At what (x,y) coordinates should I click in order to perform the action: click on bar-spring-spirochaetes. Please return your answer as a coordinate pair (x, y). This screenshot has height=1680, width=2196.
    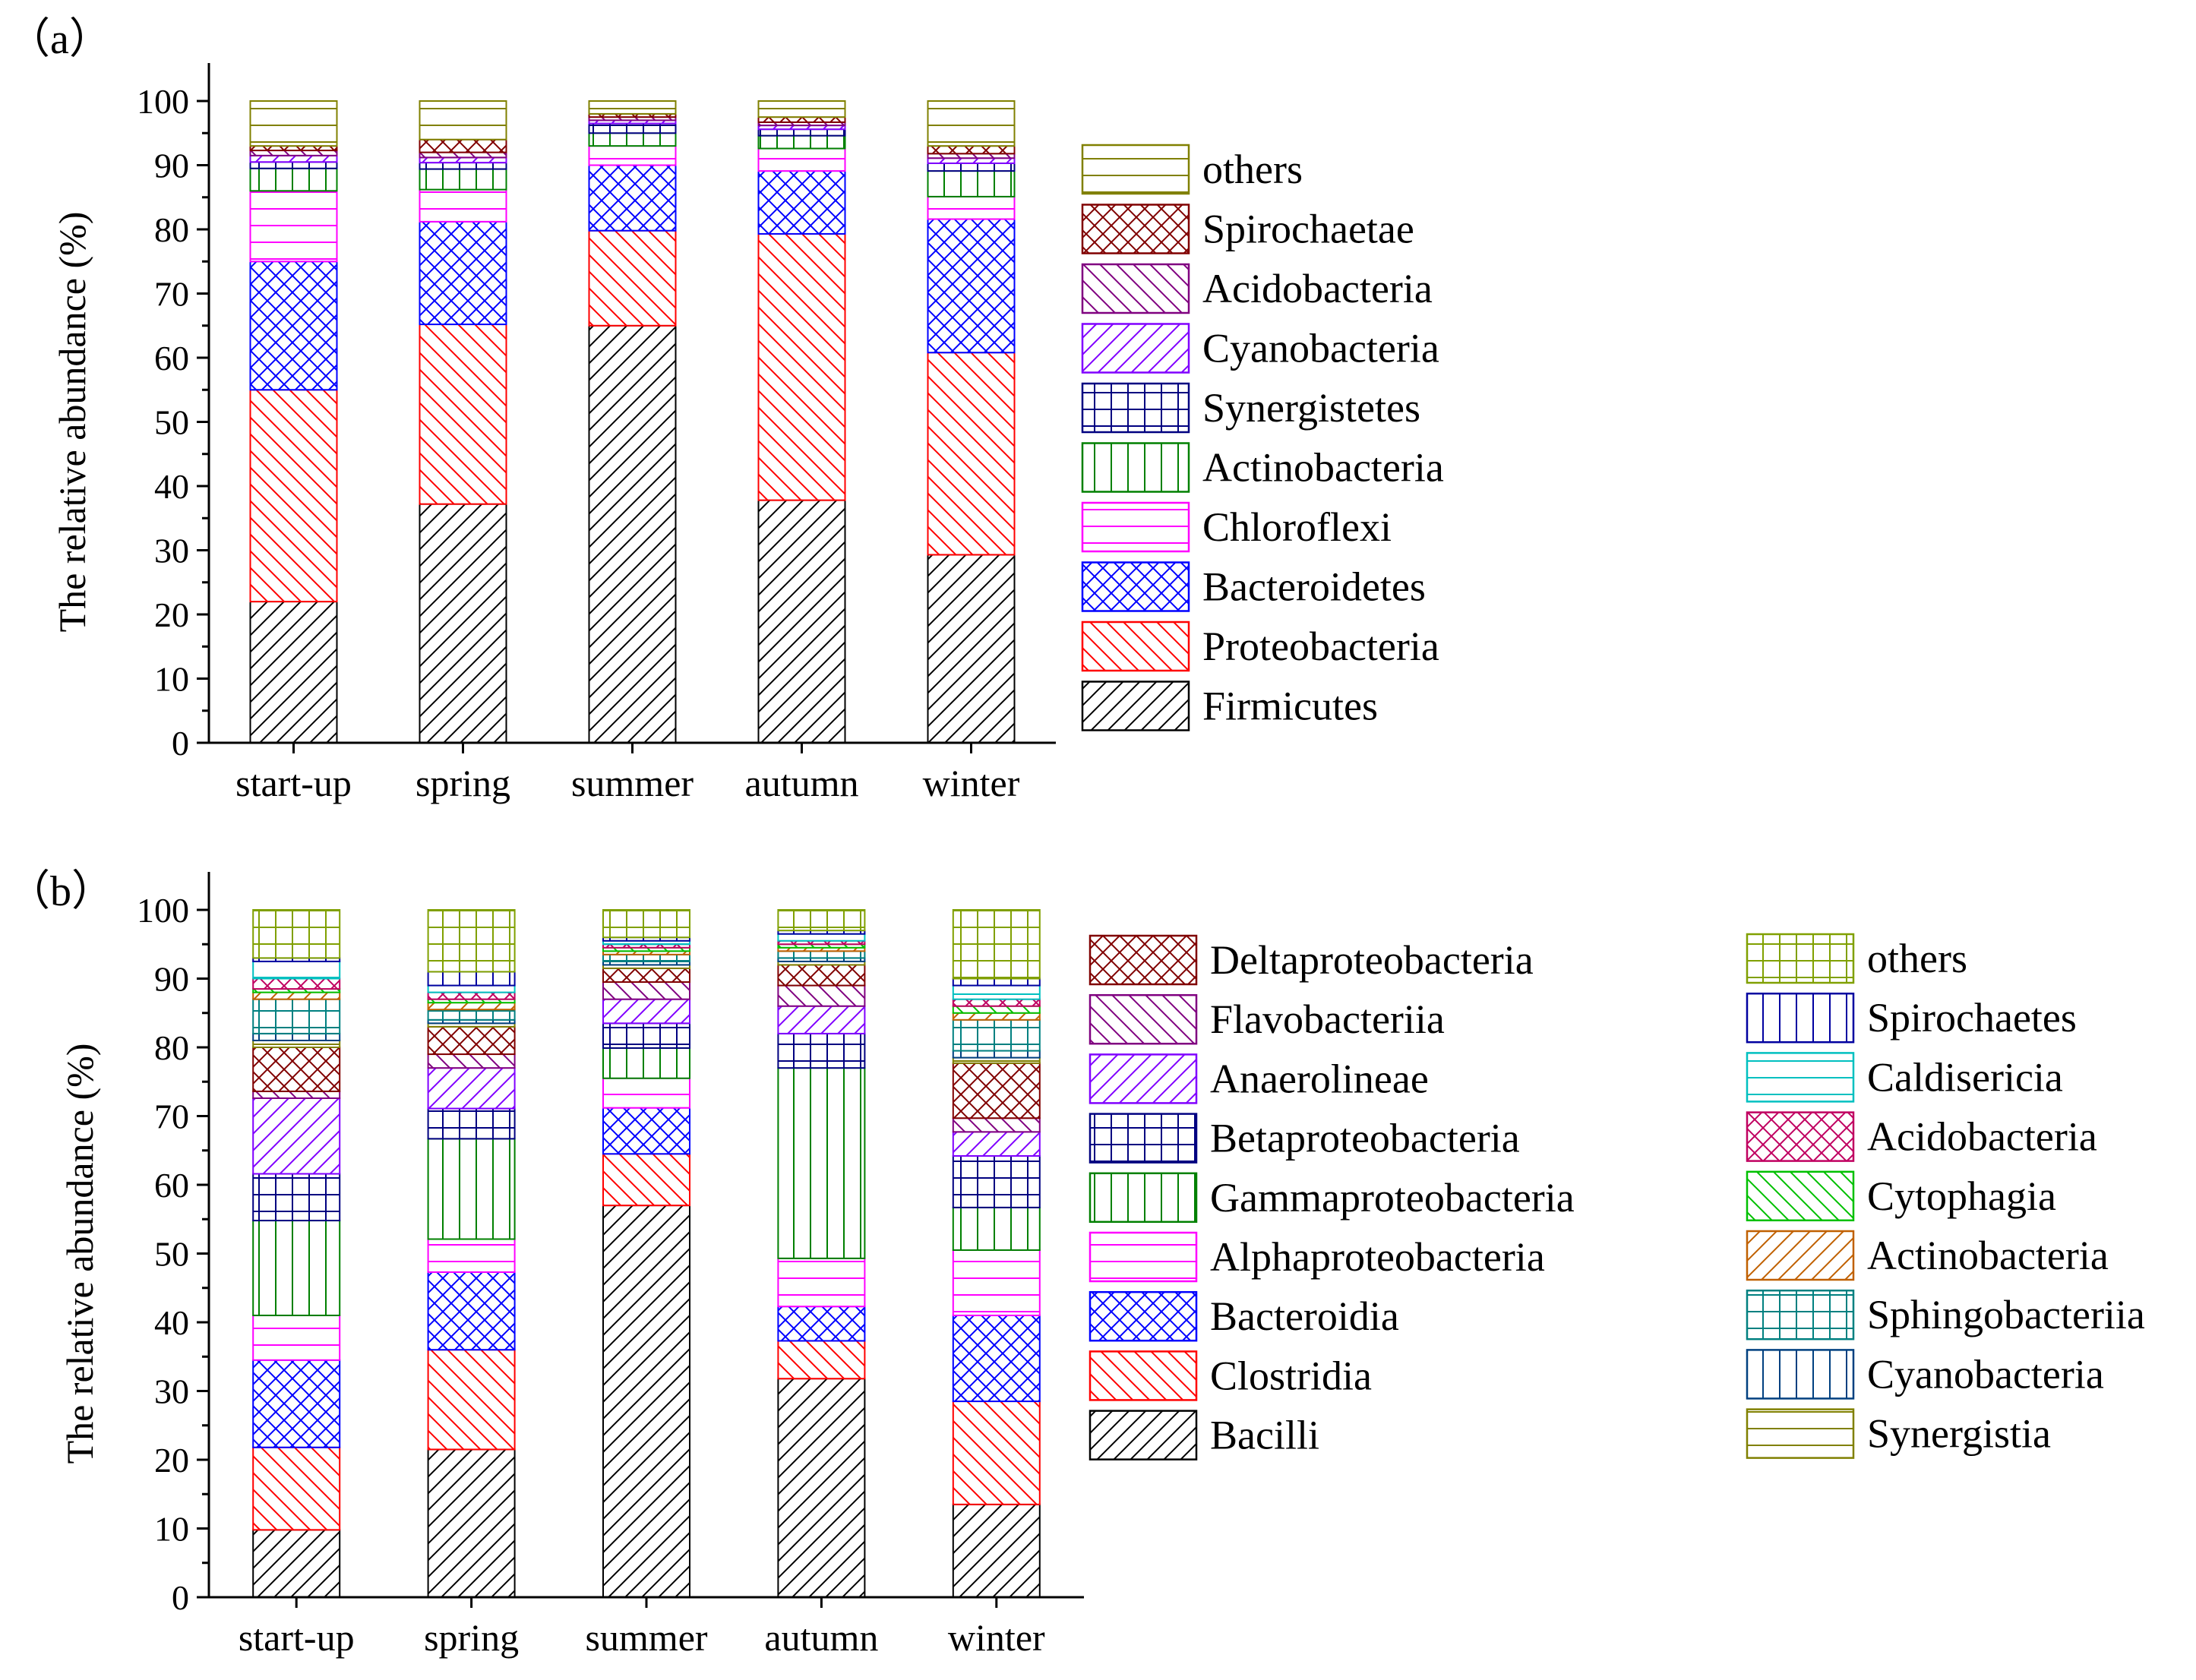
    Looking at the image, I should click on (471, 979).